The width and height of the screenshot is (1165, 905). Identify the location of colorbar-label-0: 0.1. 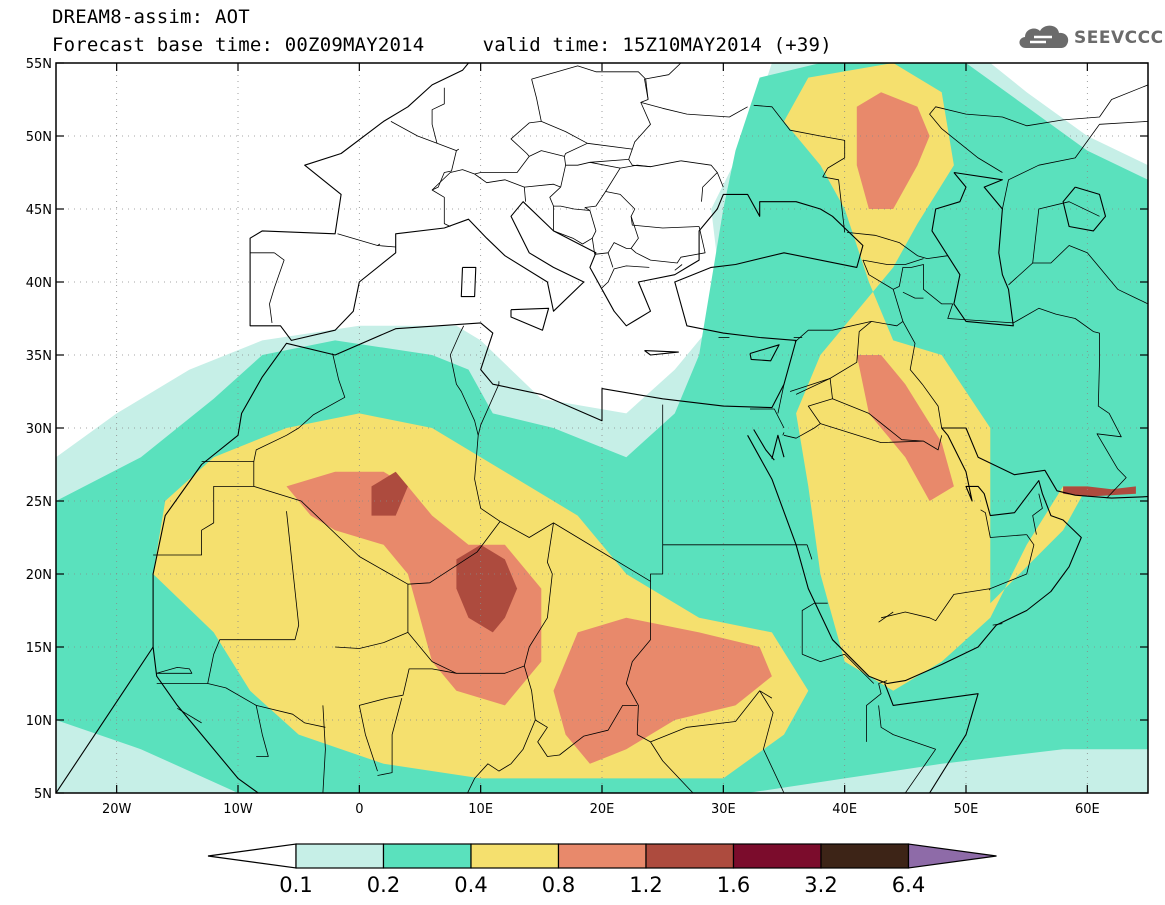
(295, 885).